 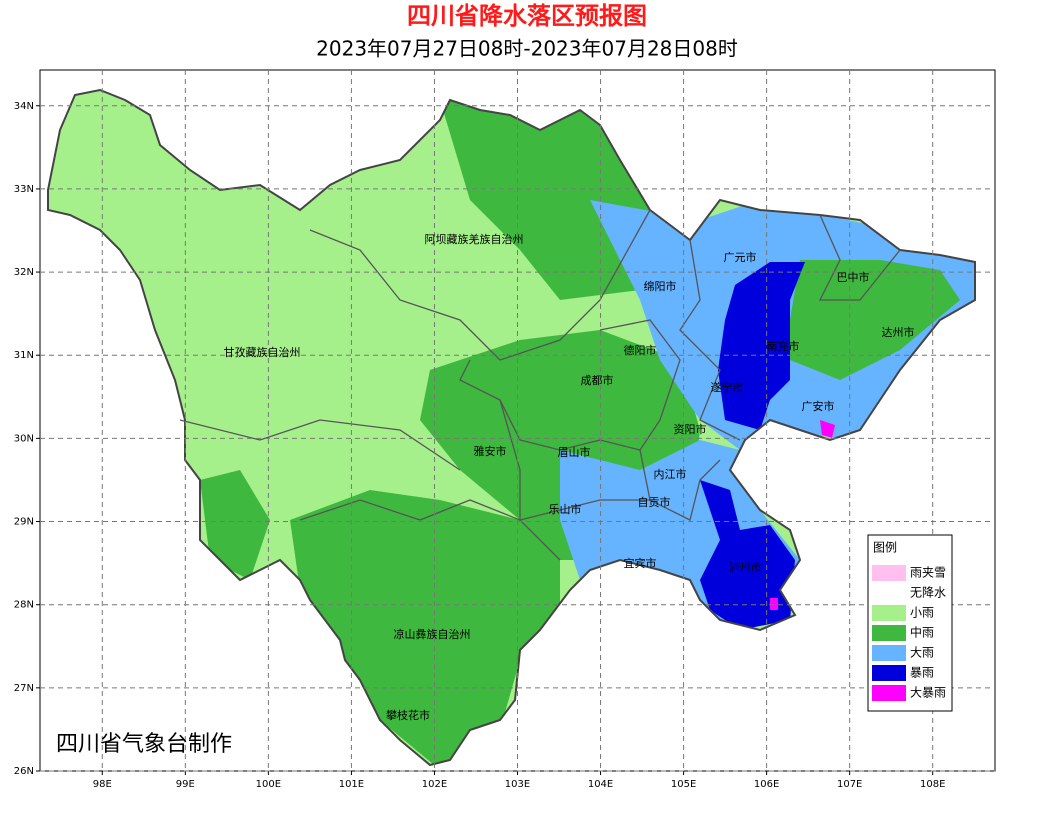 What do you see at coordinates (745, 567) in the screenshot?
I see `region-label: 泸州市` at bounding box center [745, 567].